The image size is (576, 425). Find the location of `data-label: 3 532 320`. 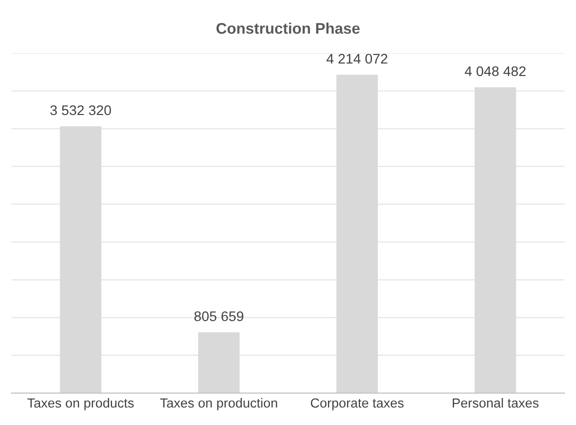

data-label: 3 532 320 is located at coordinates (80, 110).